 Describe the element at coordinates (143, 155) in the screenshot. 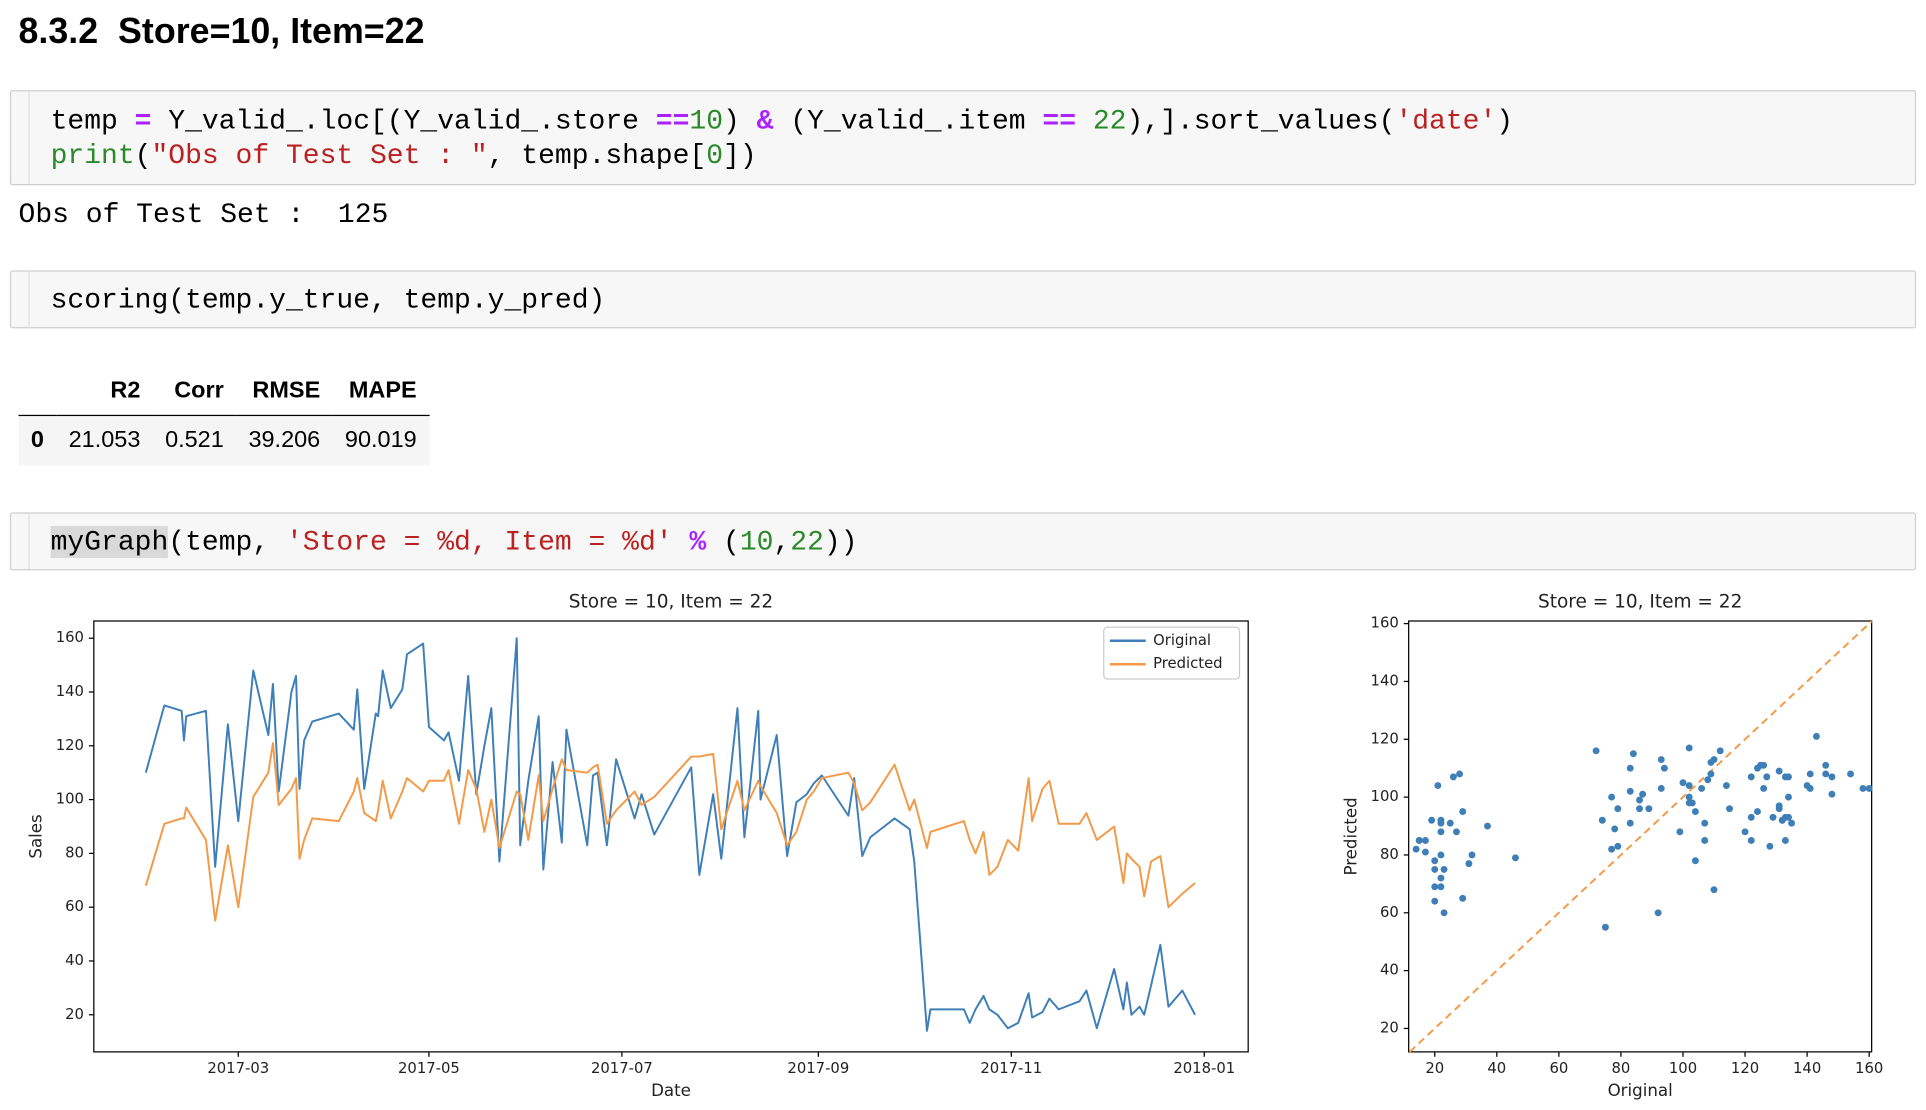

I see `code-token: (` at that location.